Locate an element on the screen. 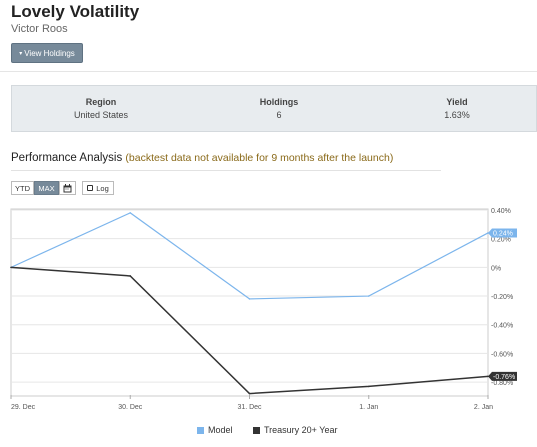 The height and width of the screenshot is (447, 537). stat-value: 1.63% is located at coordinates (457, 115).